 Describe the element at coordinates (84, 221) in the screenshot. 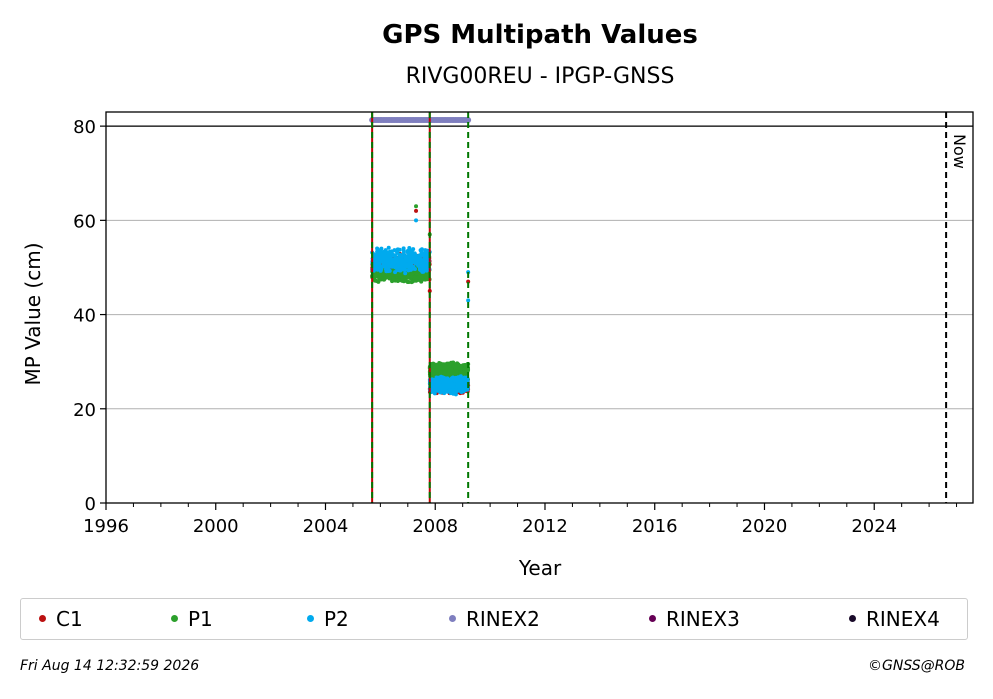

I see `y-tick-label: 60` at that location.